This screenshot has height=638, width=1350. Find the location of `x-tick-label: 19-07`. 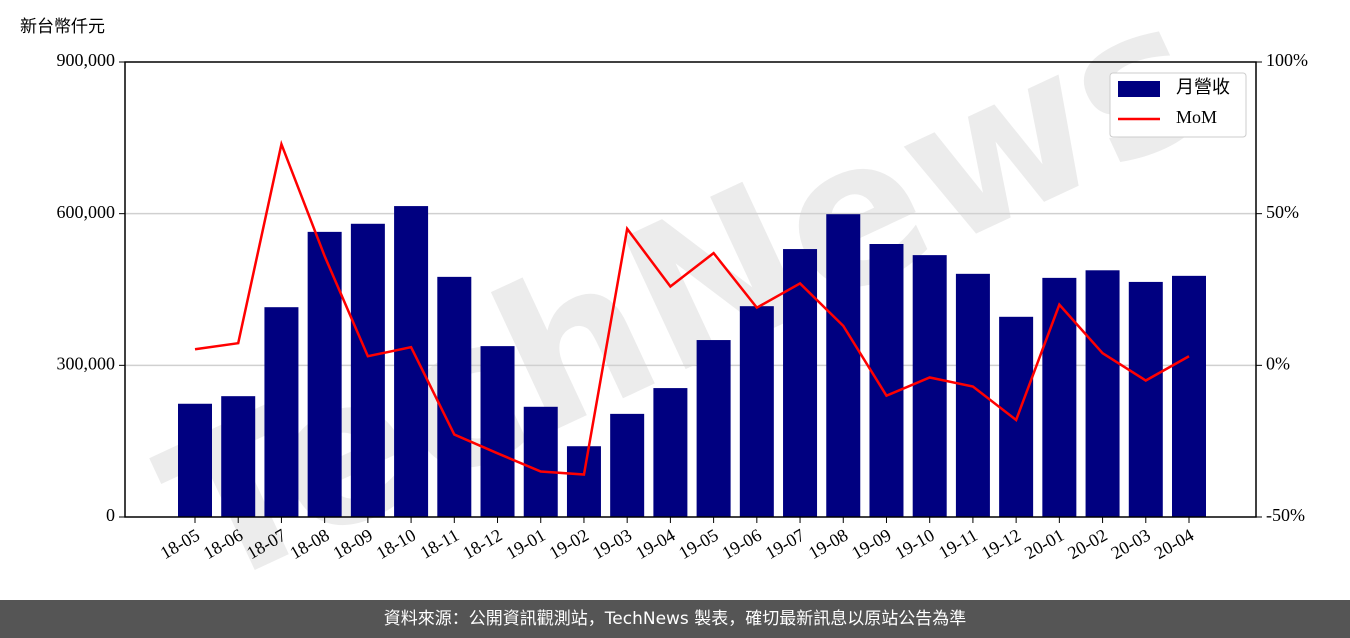

x-tick-label: 19-07 is located at coordinates (785, 544).